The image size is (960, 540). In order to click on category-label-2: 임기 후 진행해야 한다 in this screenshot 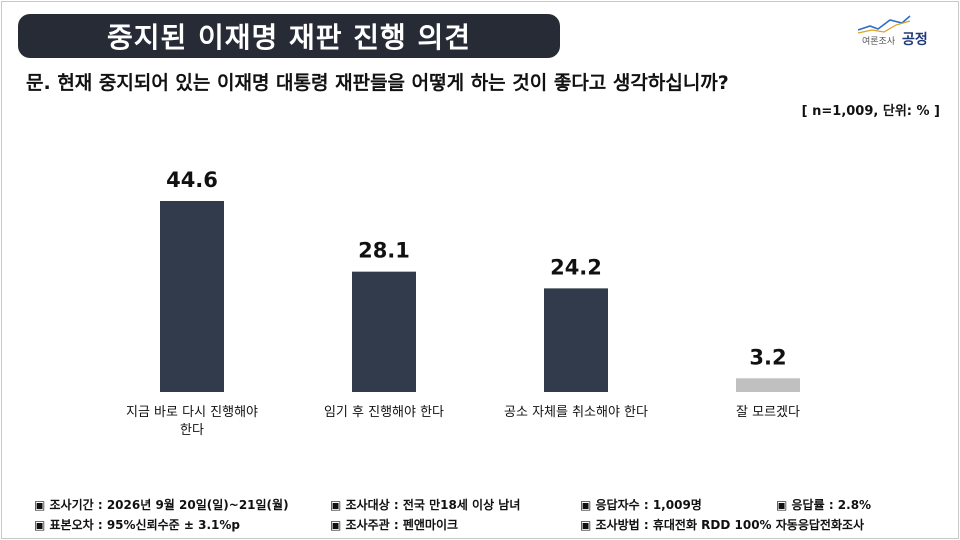, I will do `click(384, 412)`.